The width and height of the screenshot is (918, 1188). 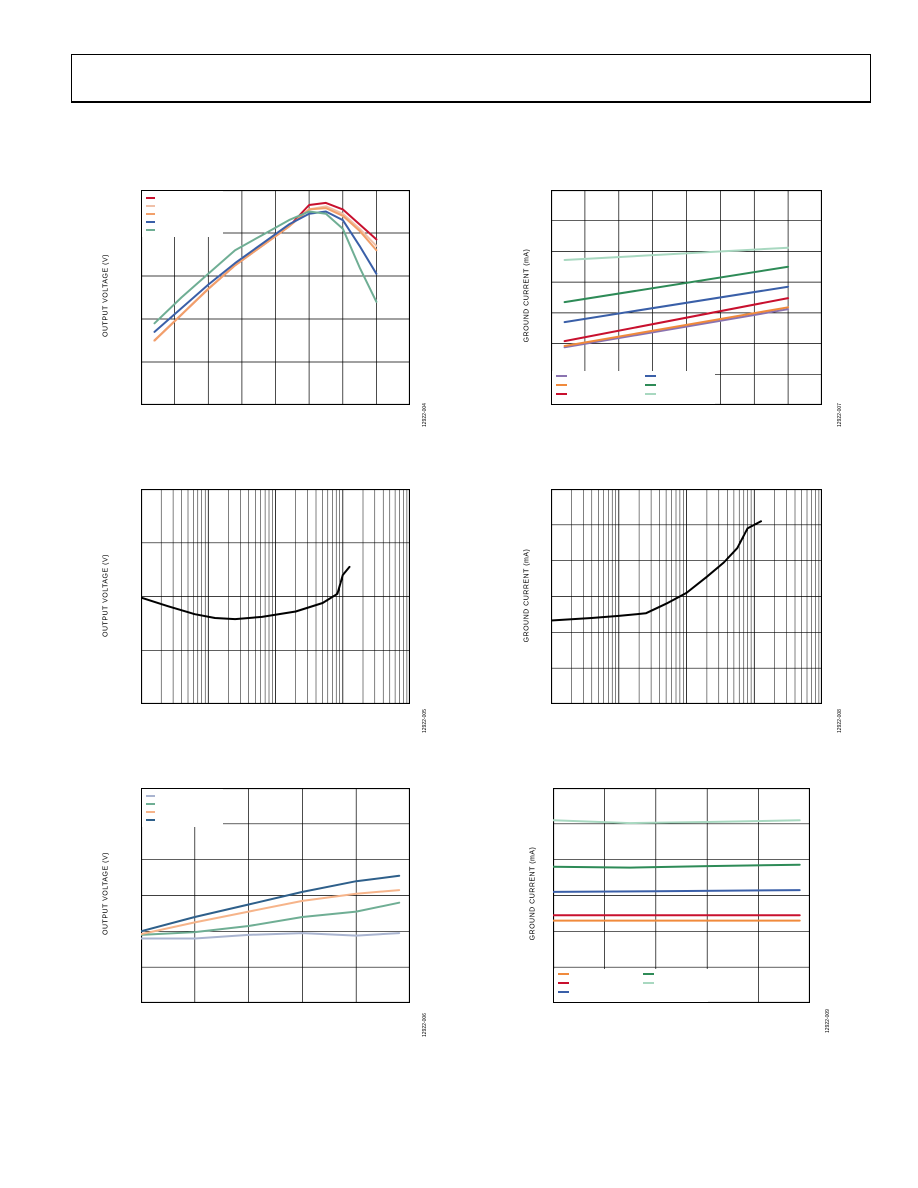 I want to click on chart-3-figure-id: 12922-005, so click(x=425, y=721).